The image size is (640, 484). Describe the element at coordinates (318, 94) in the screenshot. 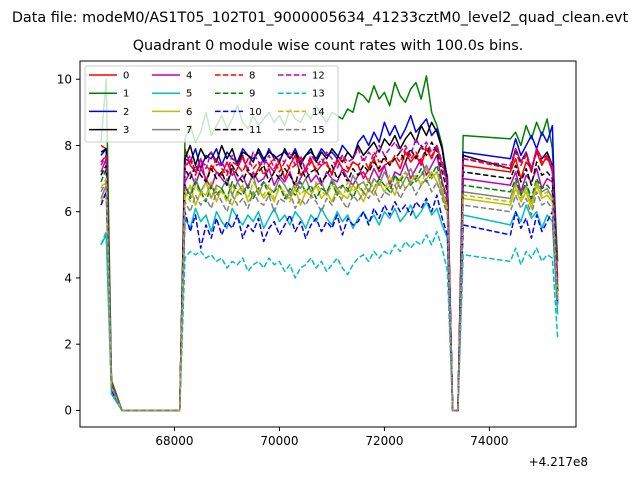

I see `legend-label-13: 13` at that location.